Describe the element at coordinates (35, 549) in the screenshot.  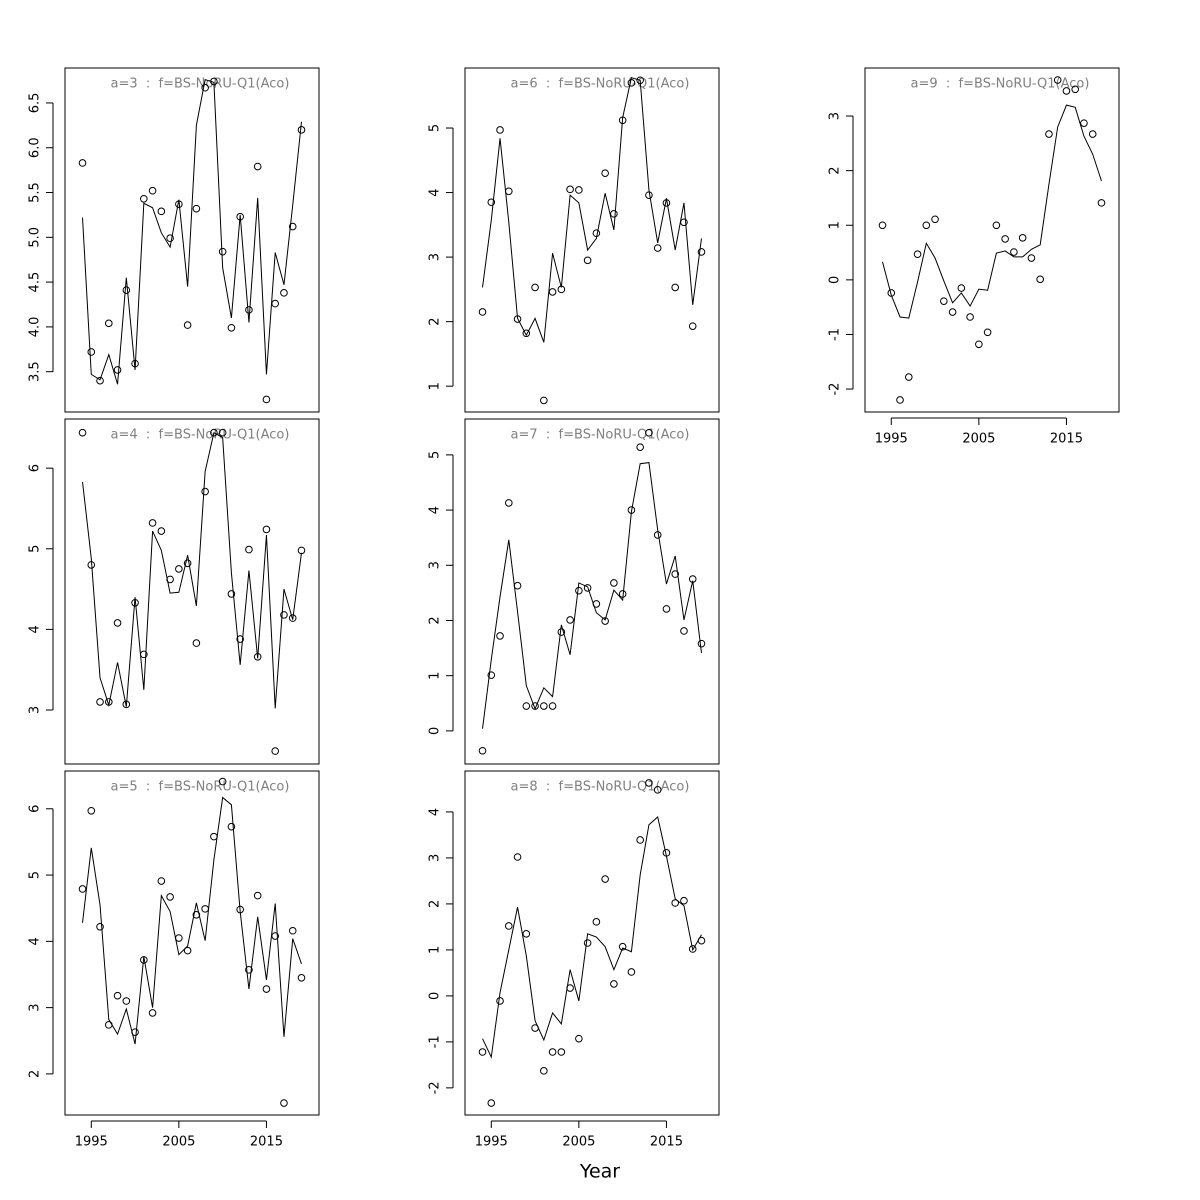
I see `y-tick-label: 5` at that location.